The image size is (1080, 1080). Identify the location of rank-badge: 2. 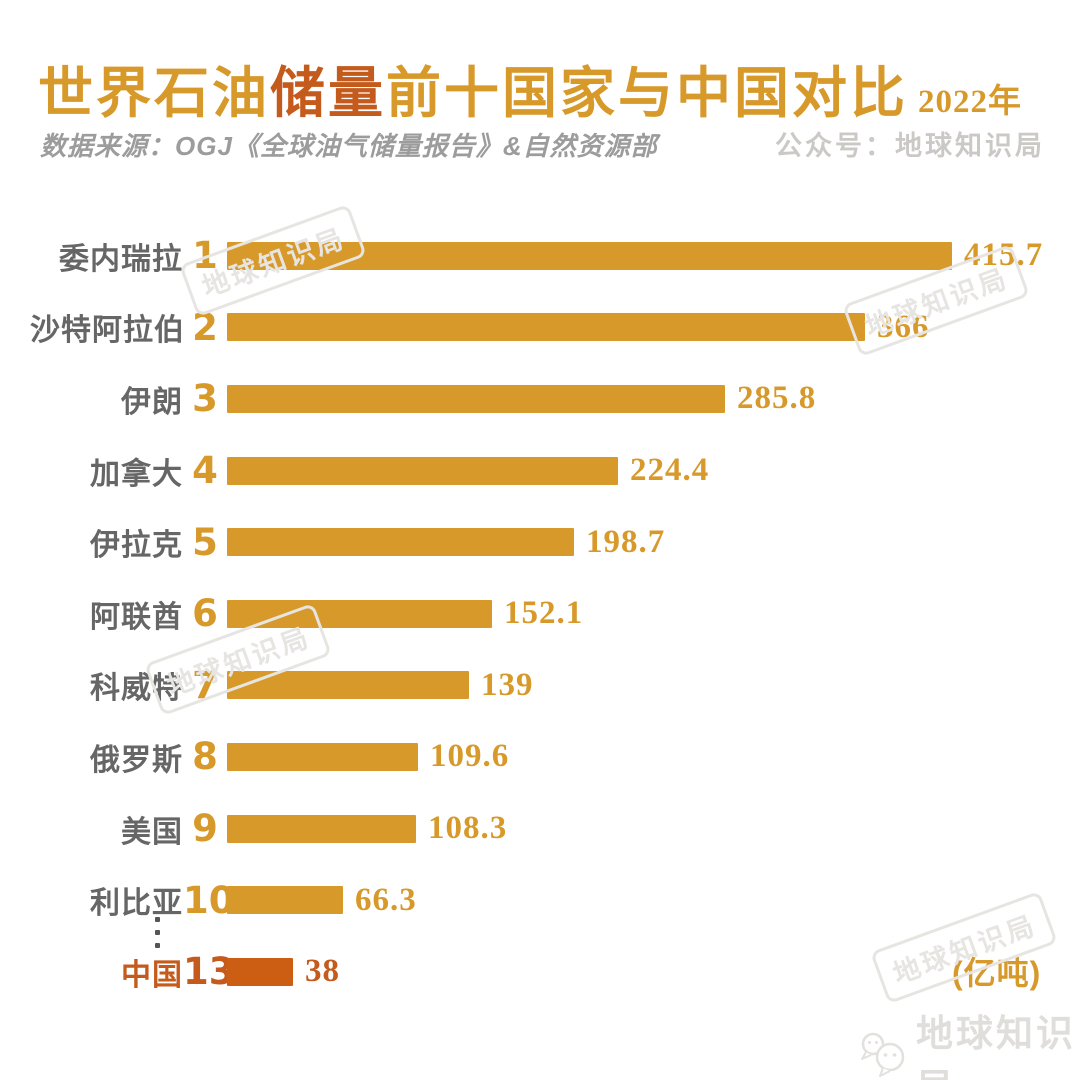
(205, 327).